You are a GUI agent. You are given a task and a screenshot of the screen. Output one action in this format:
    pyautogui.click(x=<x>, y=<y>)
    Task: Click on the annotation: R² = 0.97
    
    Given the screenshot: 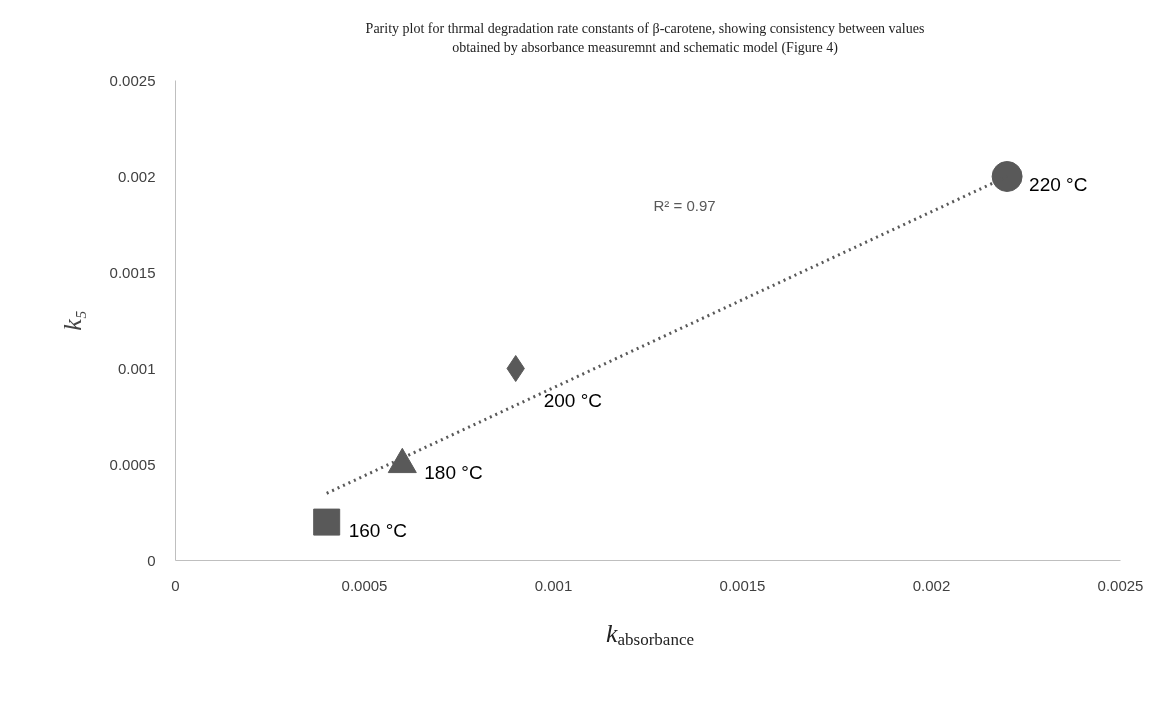 What is the action you would take?
    pyautogui.click(x=684, y=205)
    